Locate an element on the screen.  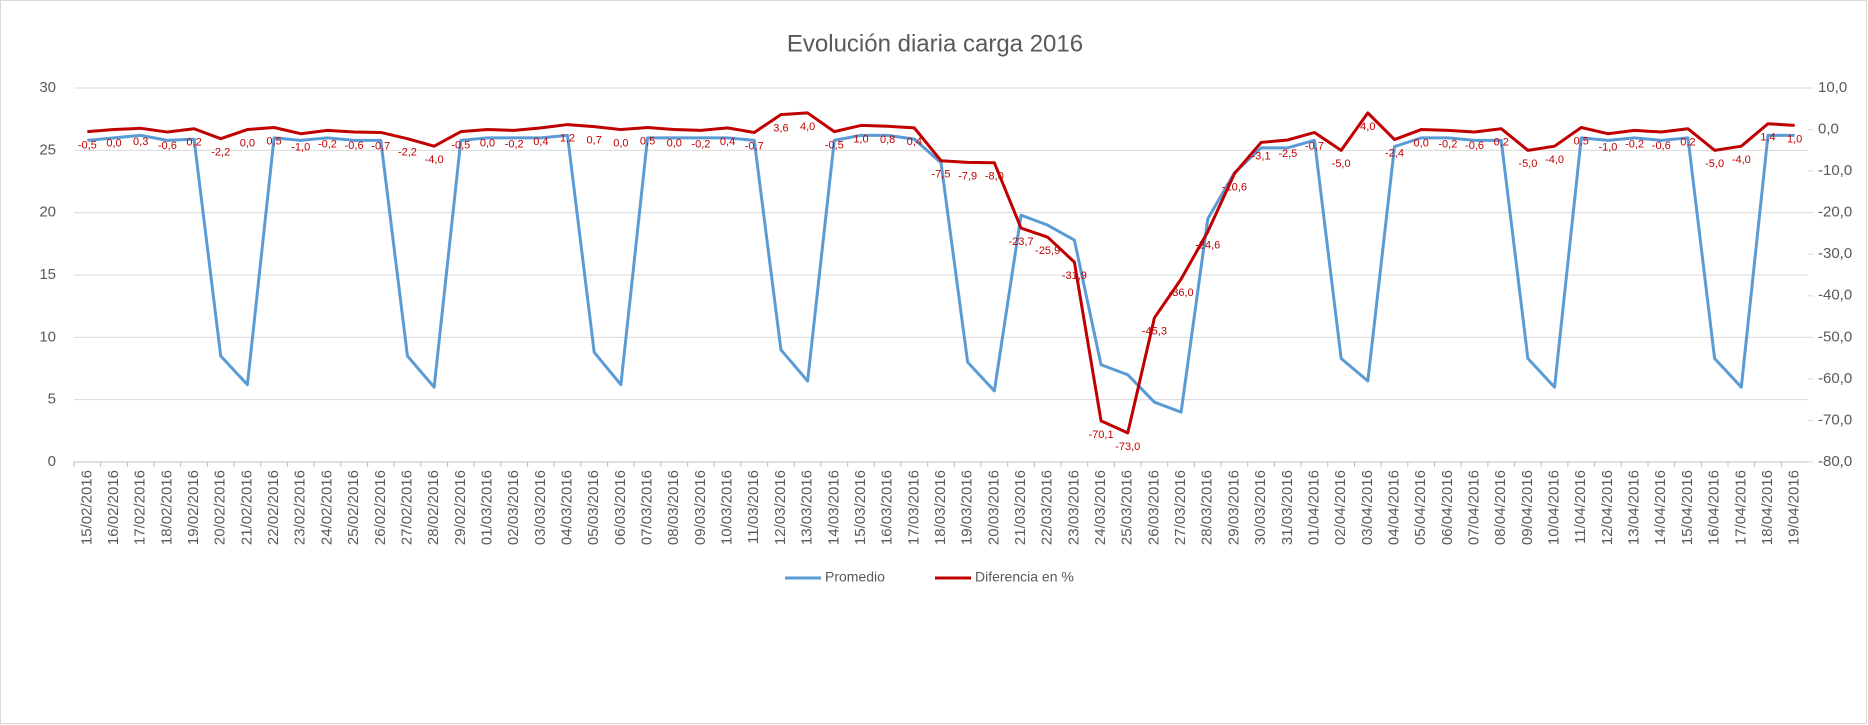
data-label: 1,4 is located at coordinates (1767, 138).